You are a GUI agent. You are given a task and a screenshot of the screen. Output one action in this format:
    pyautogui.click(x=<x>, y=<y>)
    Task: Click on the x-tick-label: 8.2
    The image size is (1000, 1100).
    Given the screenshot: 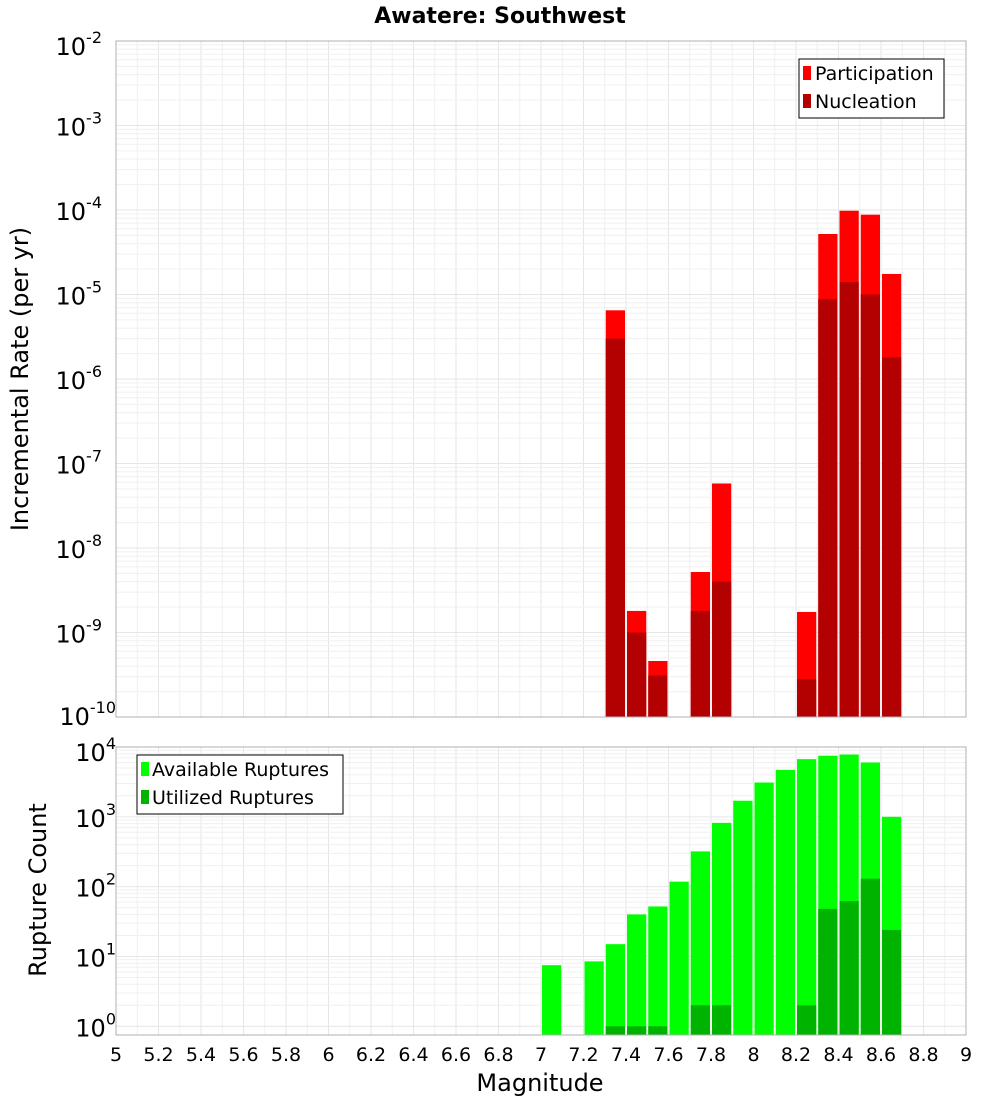 What is the action you would take?
    pyautogui.click(x=796, y=1055)
    